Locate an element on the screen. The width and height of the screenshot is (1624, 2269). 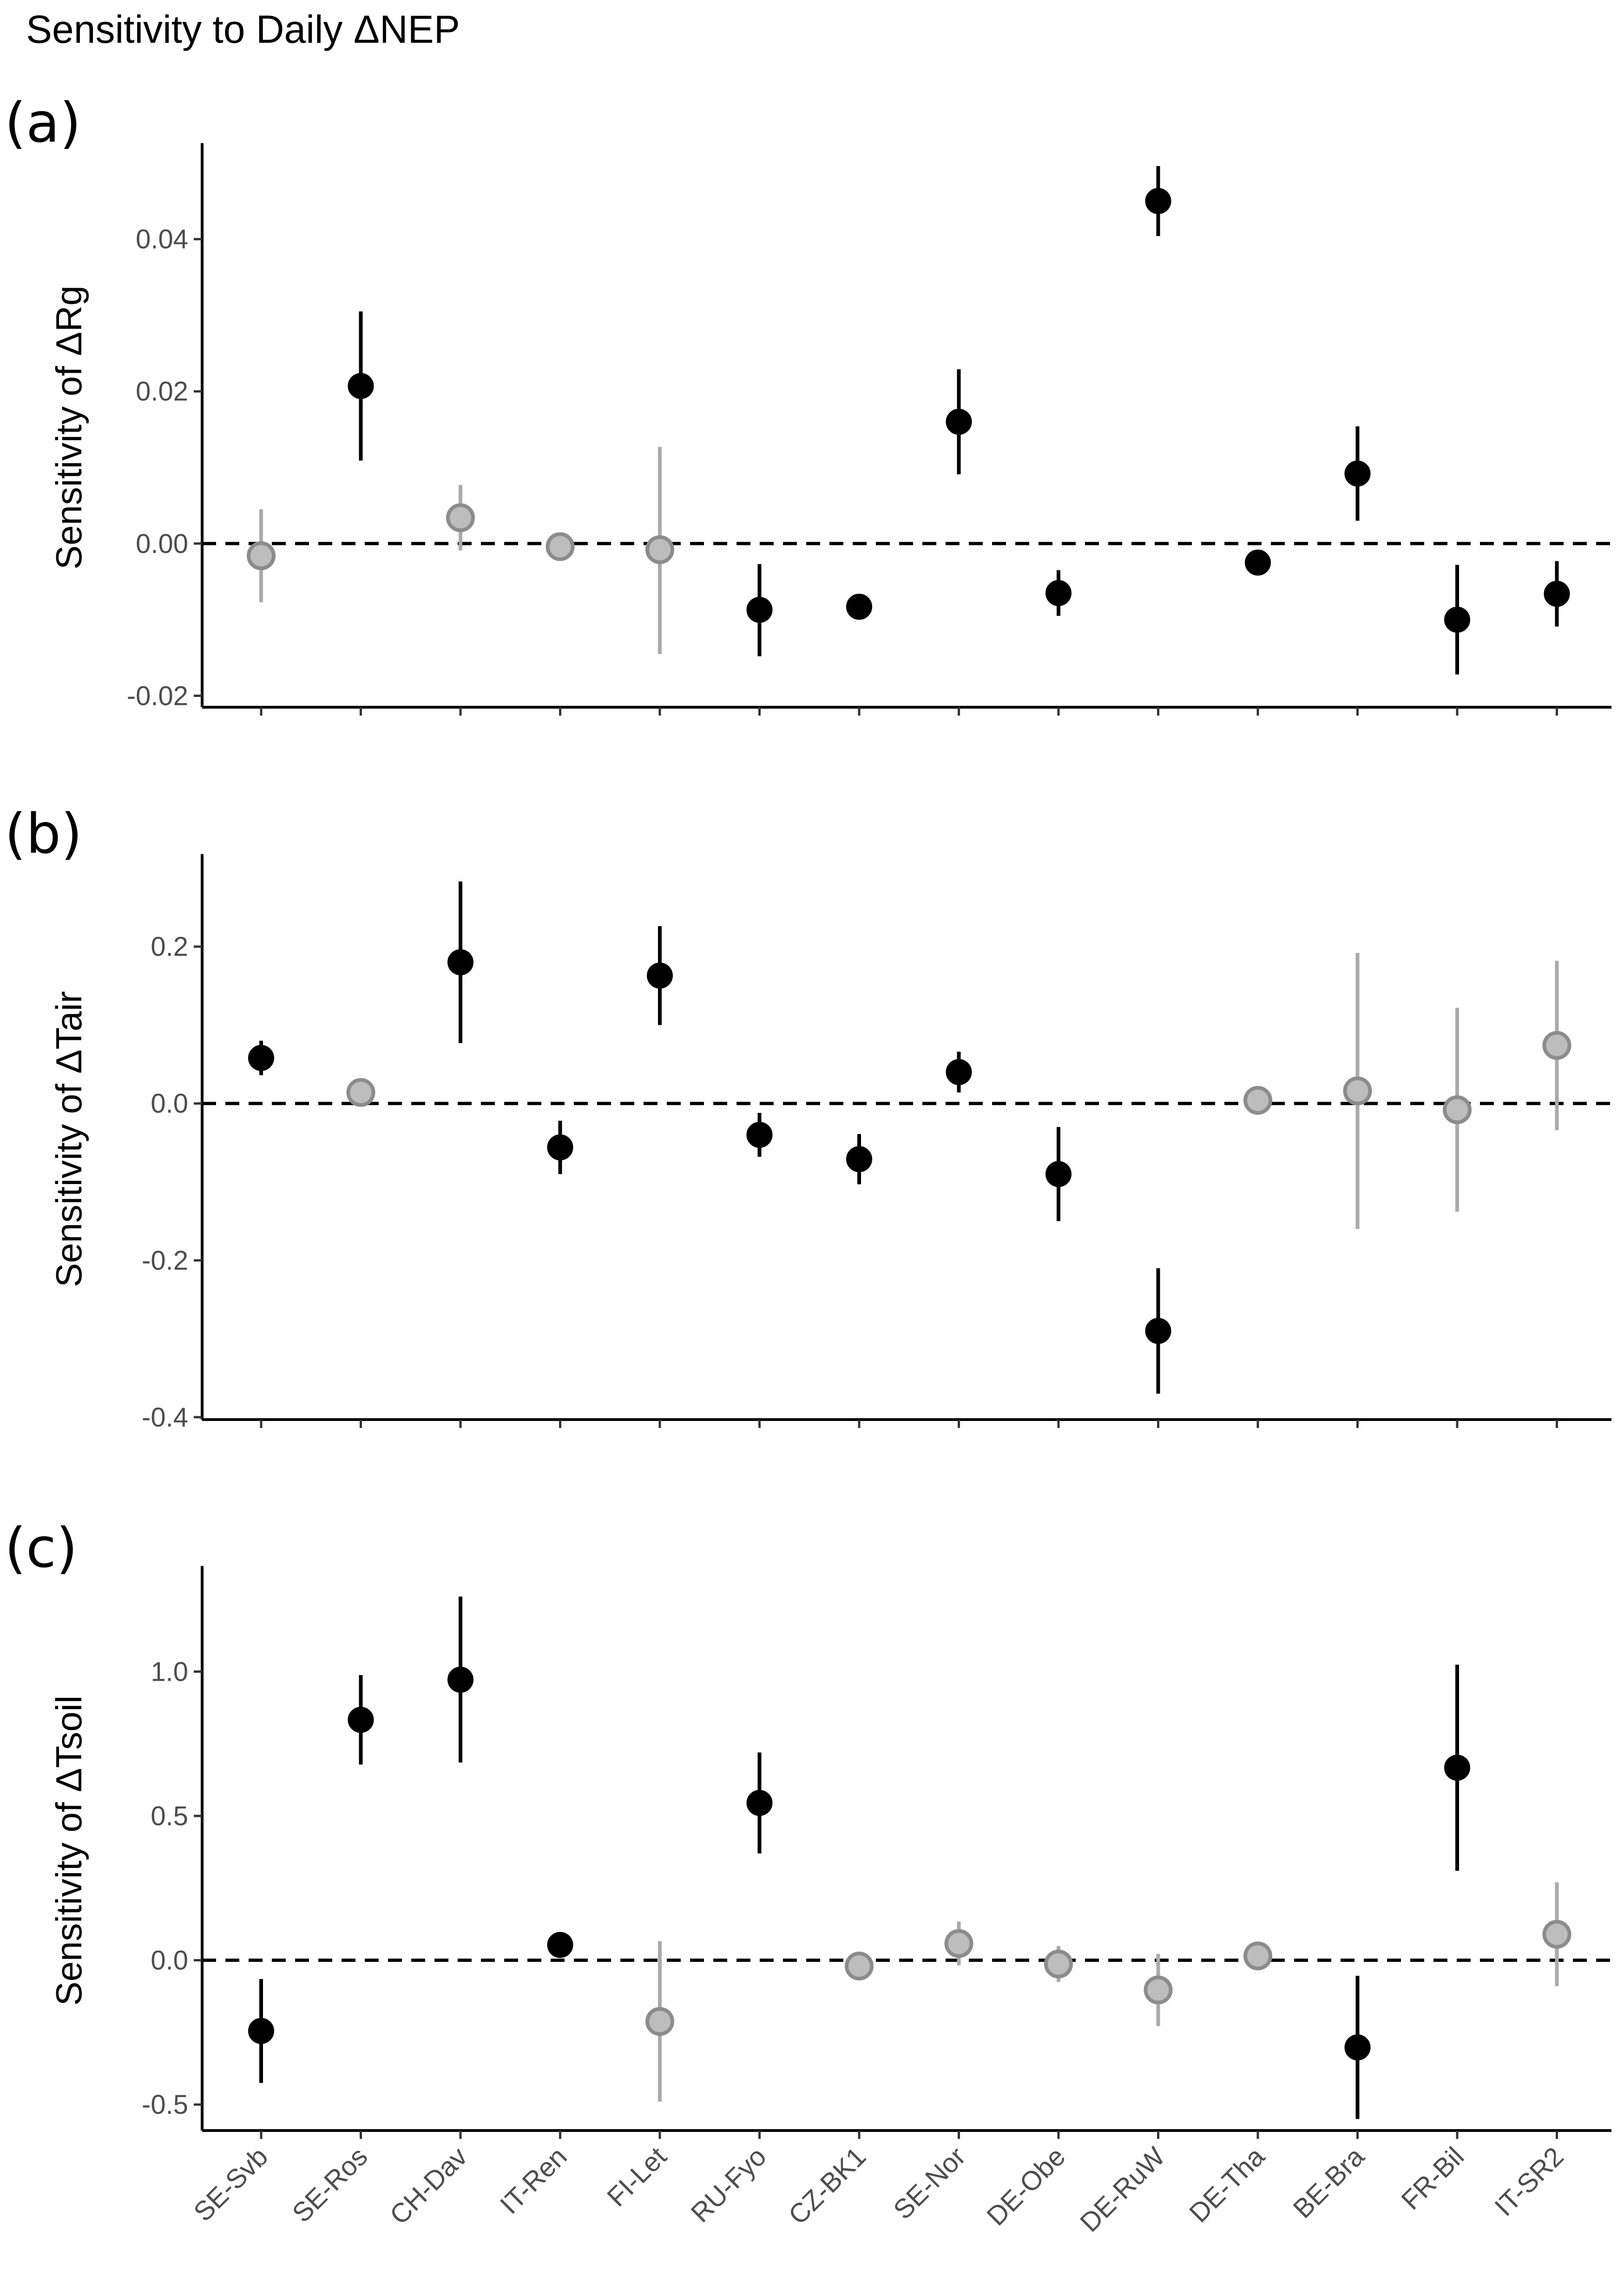
x-tick-label: SE-Svb is located at coordinates (231, 2184).